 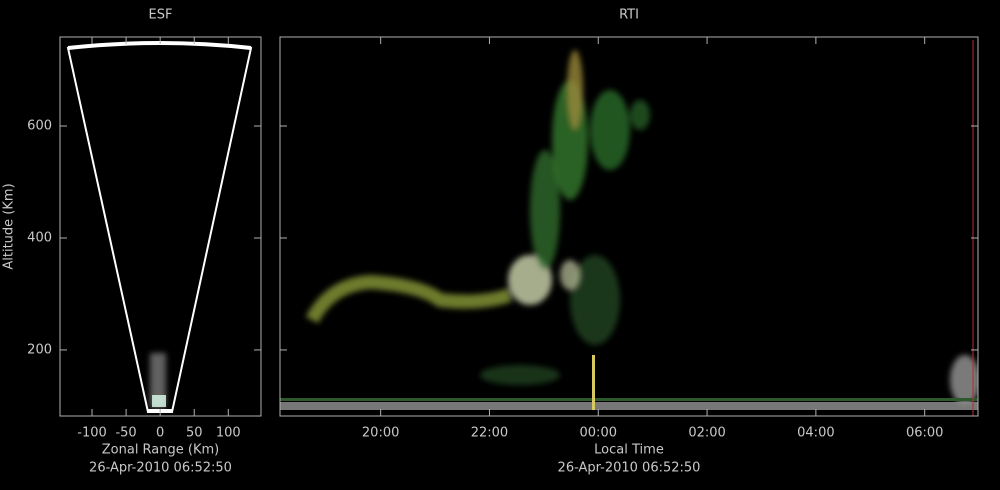 What do you see at coordinates (39, 237) in the screenshot?
I see `y-tick-label: 400` at bounding box center [39, 237].